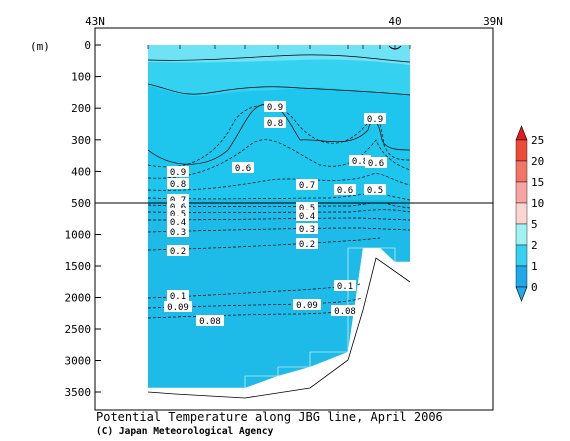 The width and height of the screenshot is (570, 441). Describe the element at coordinates (78, 361) in the screenshot. I see `y-tick-label: 3000` at that location.